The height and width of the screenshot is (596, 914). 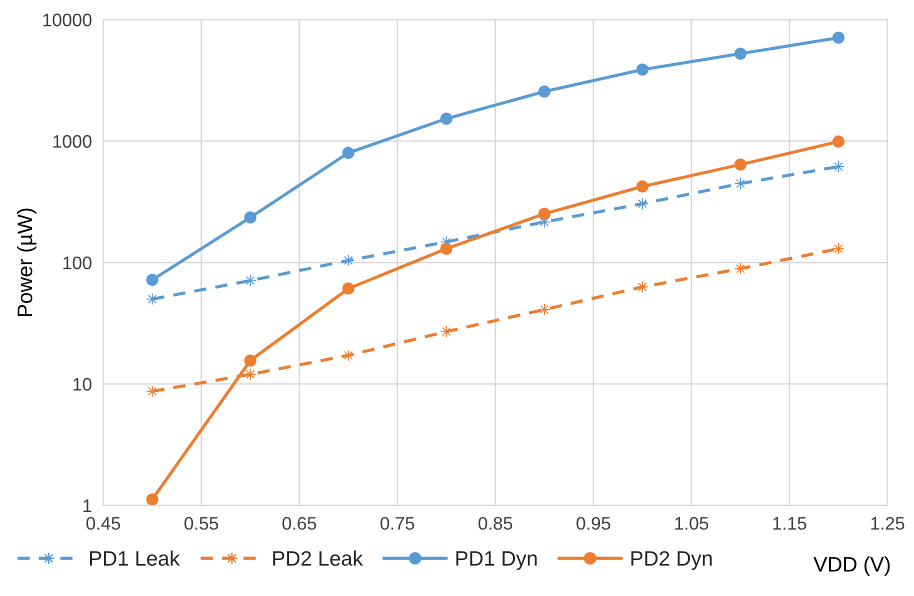 What do you see at coordinates (201, 523) in the screenshot?
I see `x-tick-label: 0.55` at bounding box center [201, 523].